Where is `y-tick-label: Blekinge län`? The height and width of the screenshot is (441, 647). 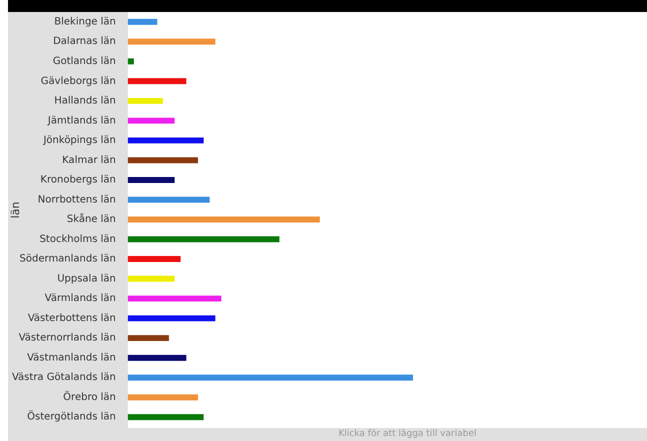
y-tick-label: Blekinge län is located at coordinates (85, 22).